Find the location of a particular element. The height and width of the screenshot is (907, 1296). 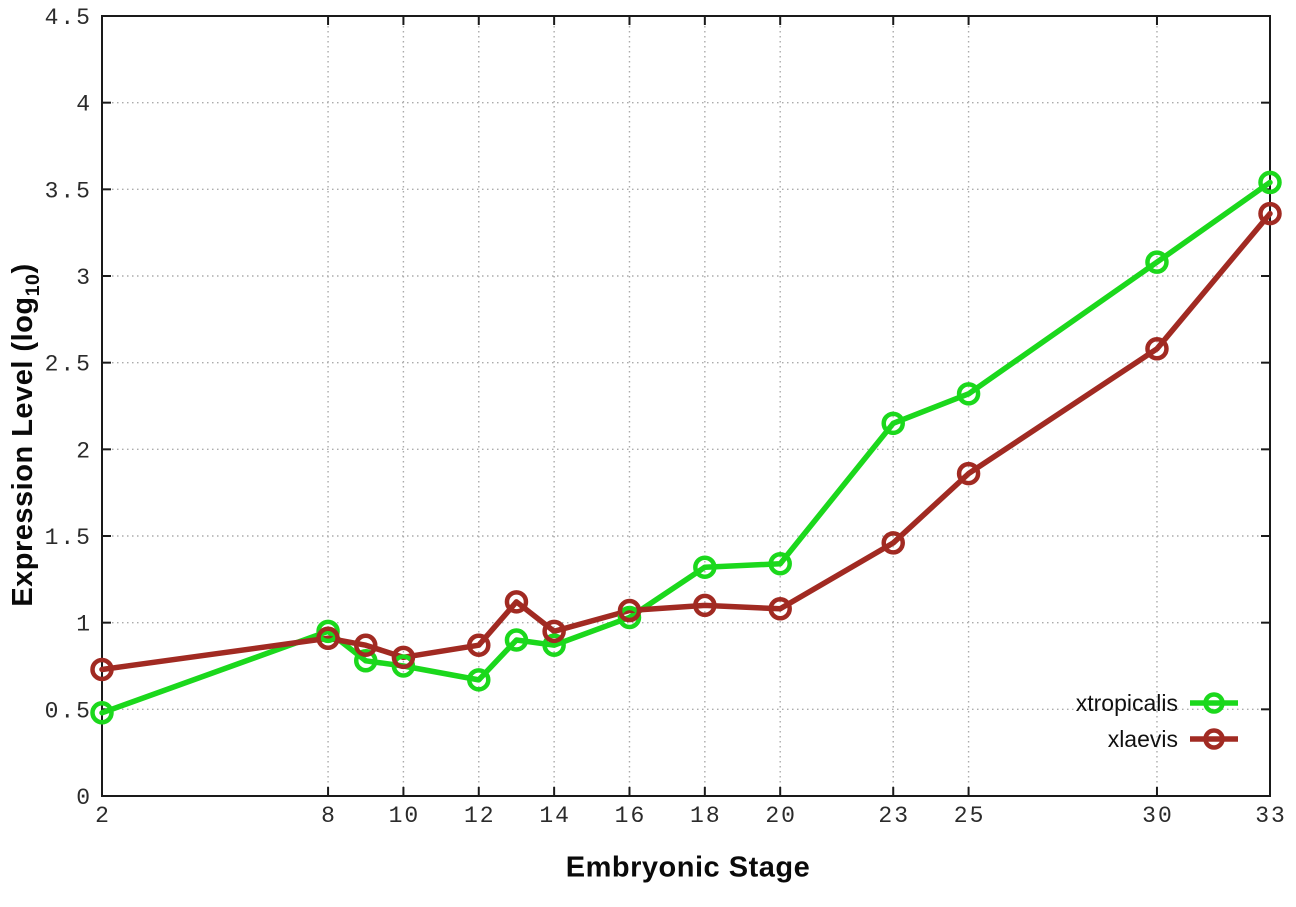

legend-sample-xtropicalis-icon is located at coordinates (1214, 703).